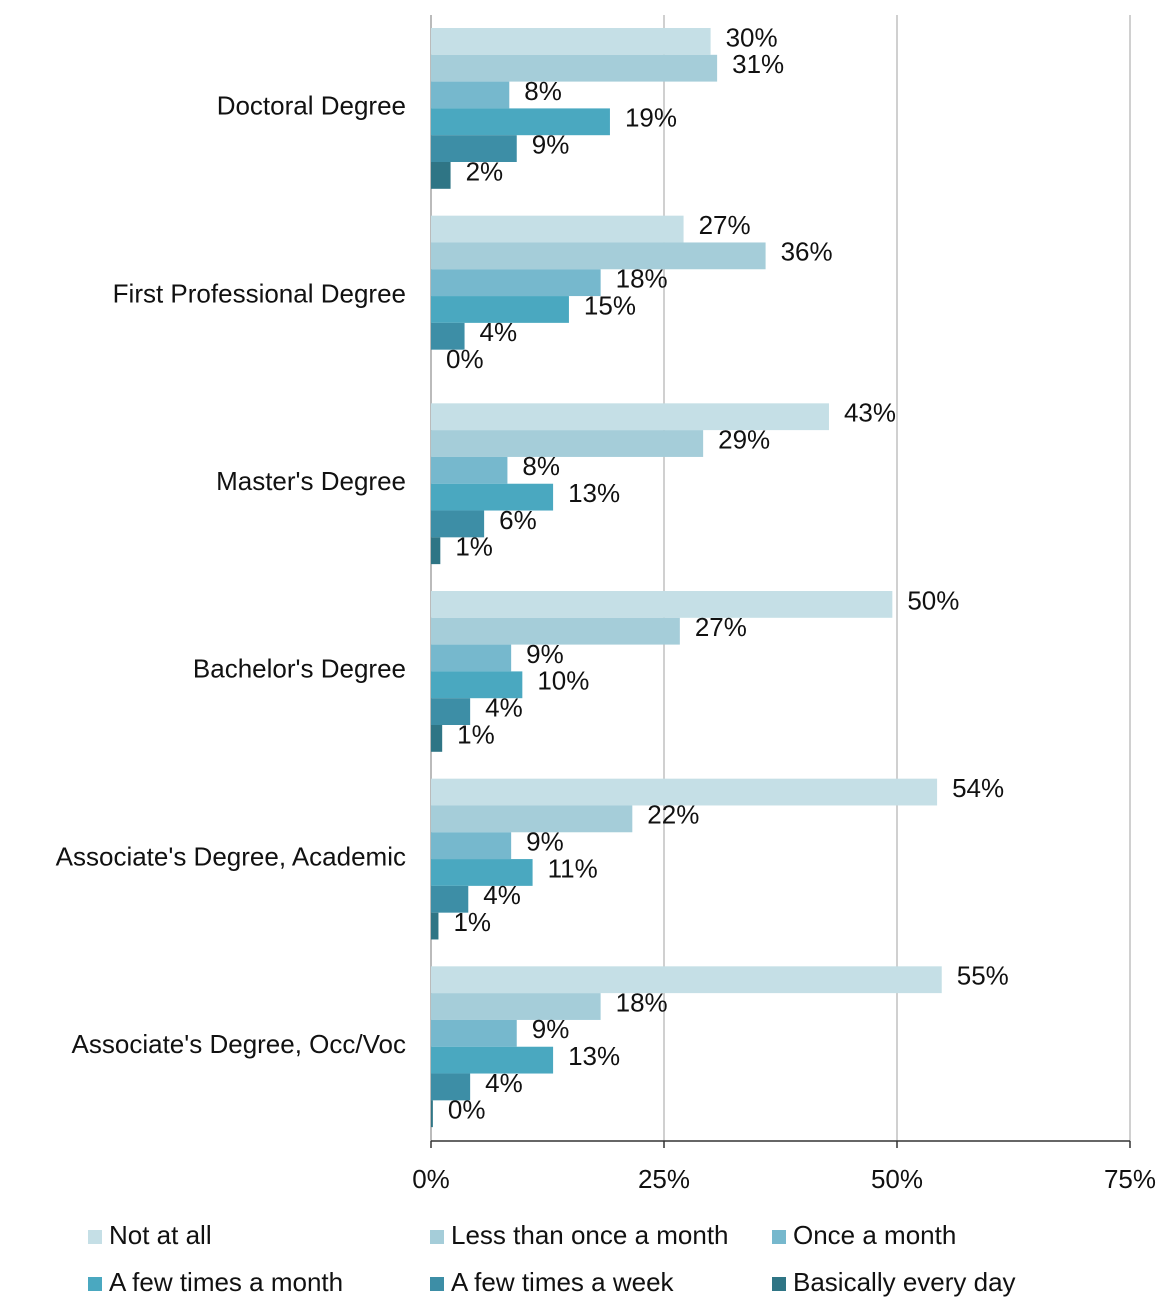 The image size is (1162, 1301). I want to click on x-tick-label: 25%, so click(664, 1179).